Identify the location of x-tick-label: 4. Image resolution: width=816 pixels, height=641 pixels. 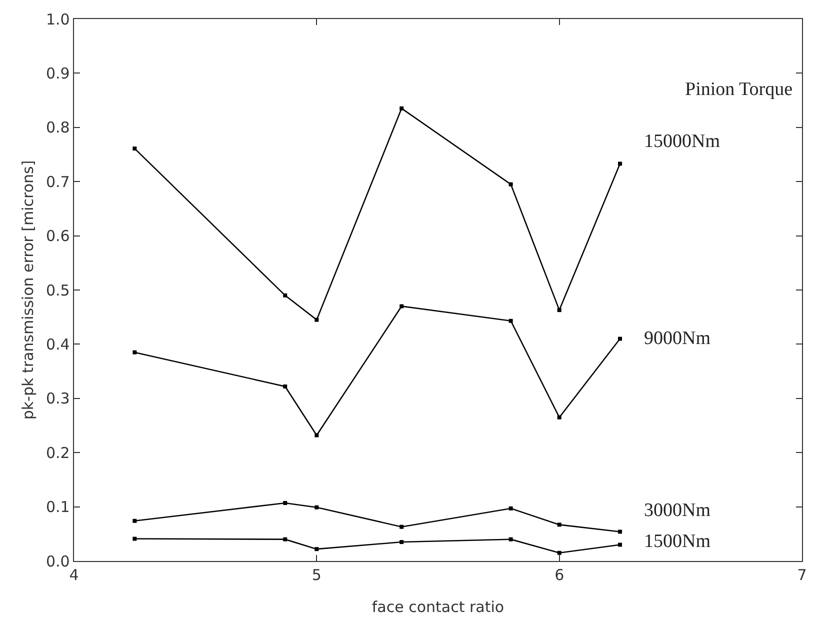
(74, 575).